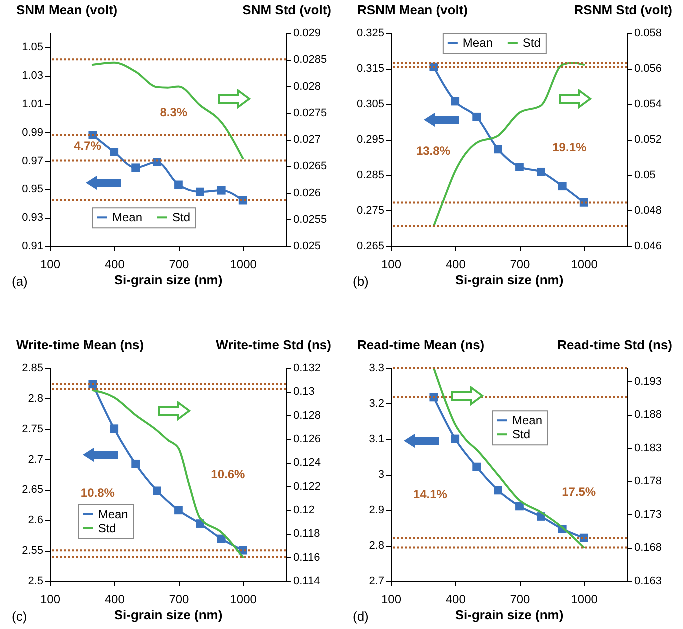 The width and height of the screenshot is (683, 629). I want to click on annotation: 17.5%, so click(579, 492).